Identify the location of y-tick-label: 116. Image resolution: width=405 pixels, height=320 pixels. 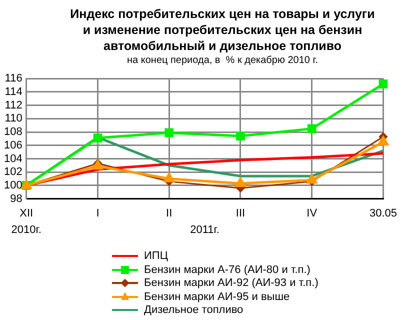
(13, 78).